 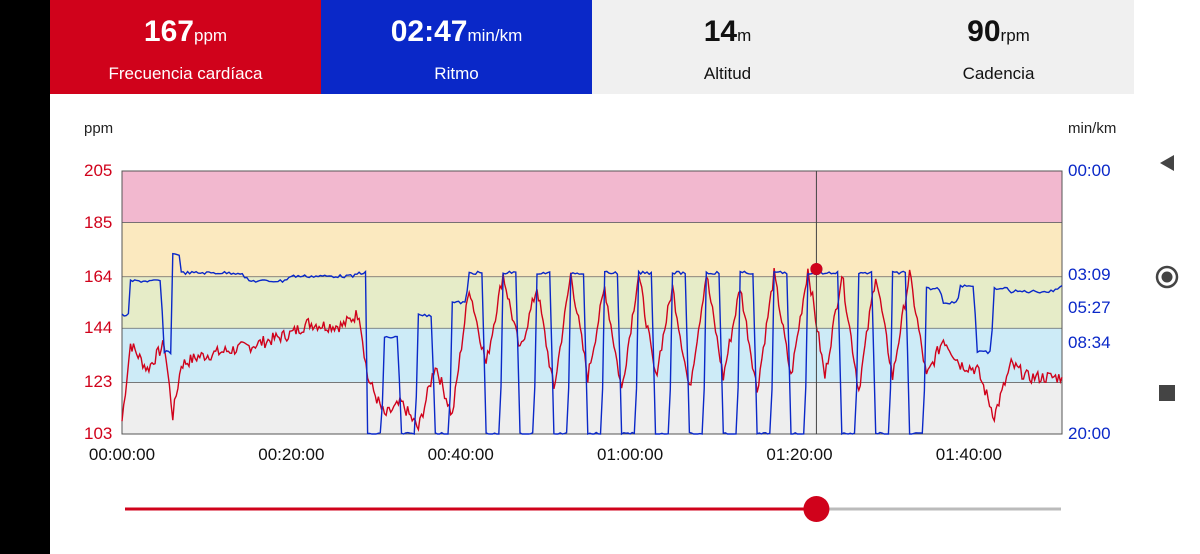 What do you see at coordinates (799, 454) in the screenshot?
I see `x-tick-label: 01:20:00` at bounding box center [799, 454].